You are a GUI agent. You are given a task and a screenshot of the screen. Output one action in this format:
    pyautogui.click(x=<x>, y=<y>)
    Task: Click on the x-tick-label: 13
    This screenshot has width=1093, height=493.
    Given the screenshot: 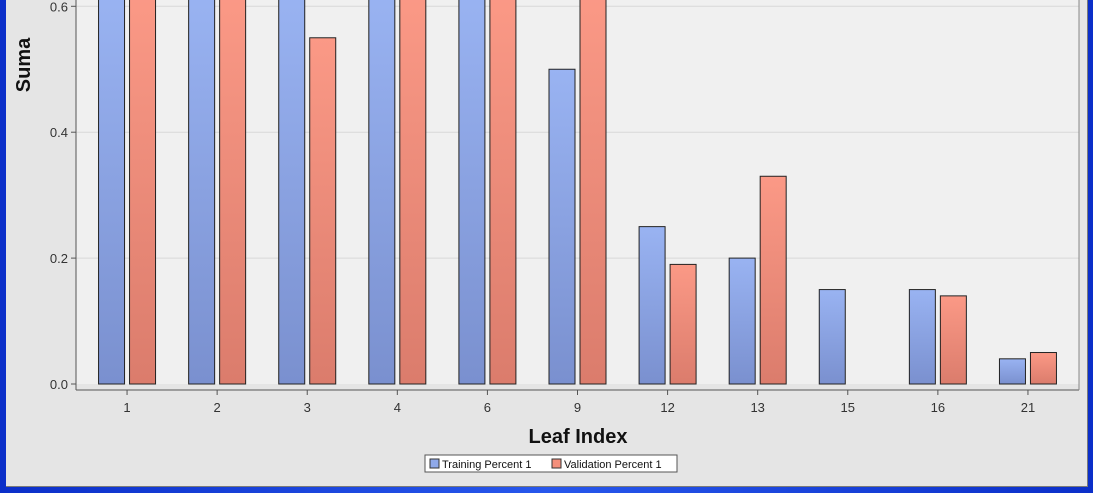 What is the action you would take?
    pyautogui.click(x=757, y=407)
    